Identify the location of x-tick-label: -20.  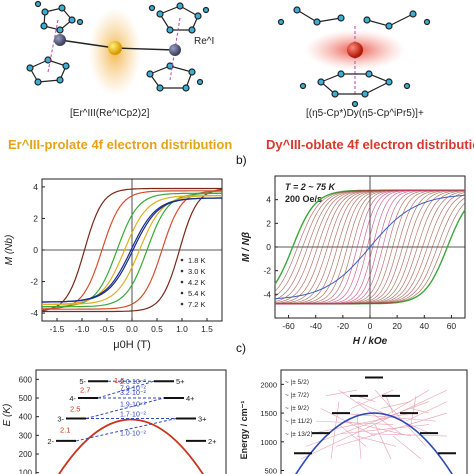
(343, 326).